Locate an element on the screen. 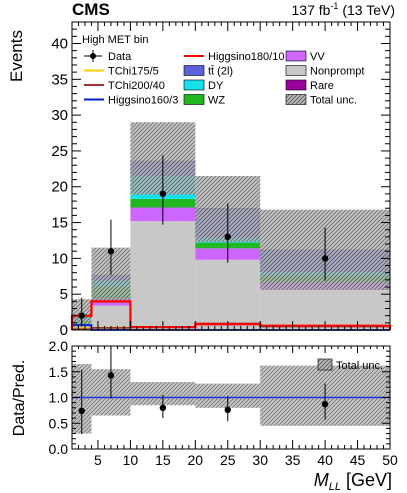 The image size is (407, 493). y-tick-label-35: 35 is located at coordinates (59, 79).